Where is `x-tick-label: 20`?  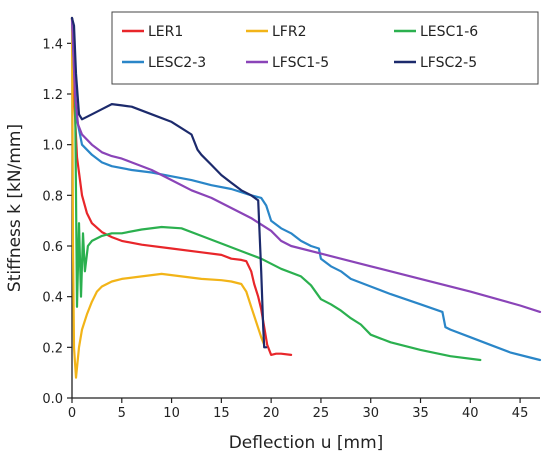 x-tick-label: 20 is located at coordinates (271, 413).